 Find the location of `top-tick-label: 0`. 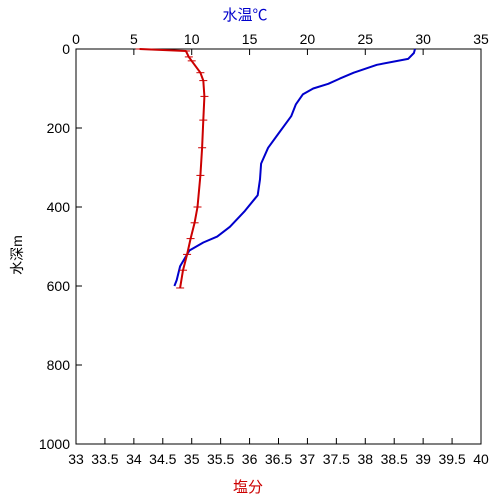

top-tick-label: 0 is located at coordinates (76, 39).